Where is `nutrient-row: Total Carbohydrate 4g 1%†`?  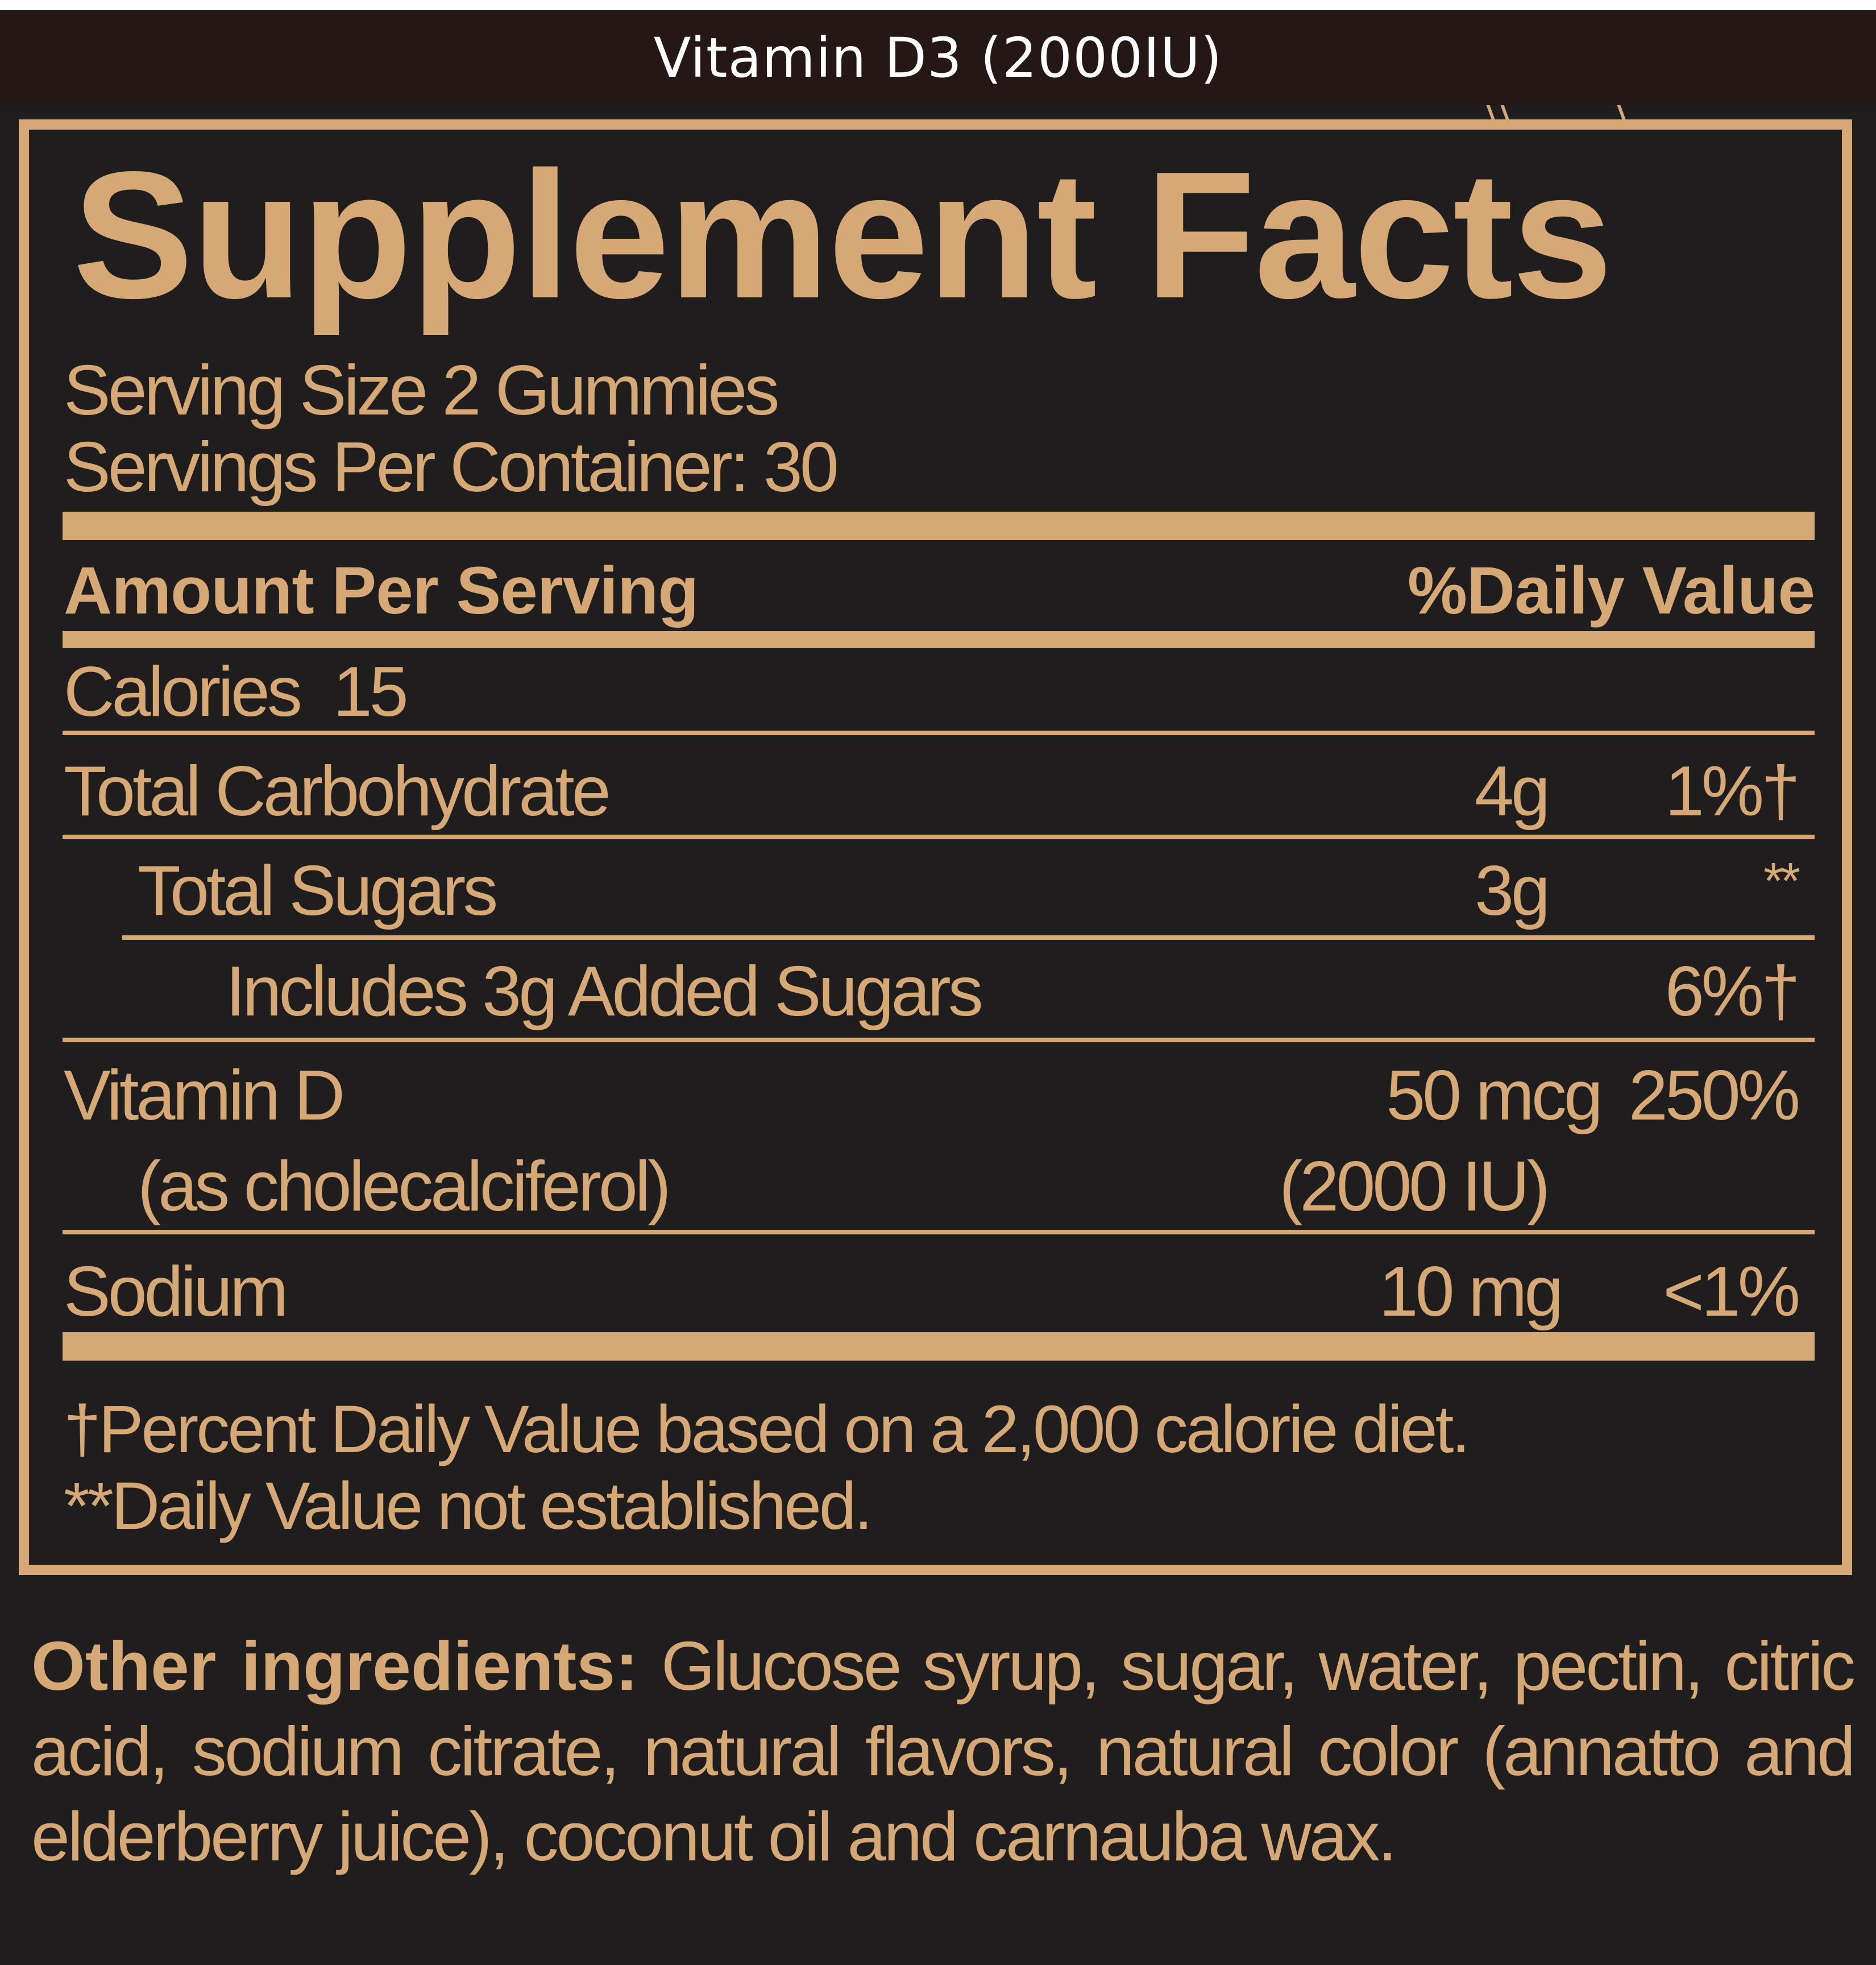
nutrient-row: Total Carbohydrate 4g 1%† is located at coordinates (932, 791).